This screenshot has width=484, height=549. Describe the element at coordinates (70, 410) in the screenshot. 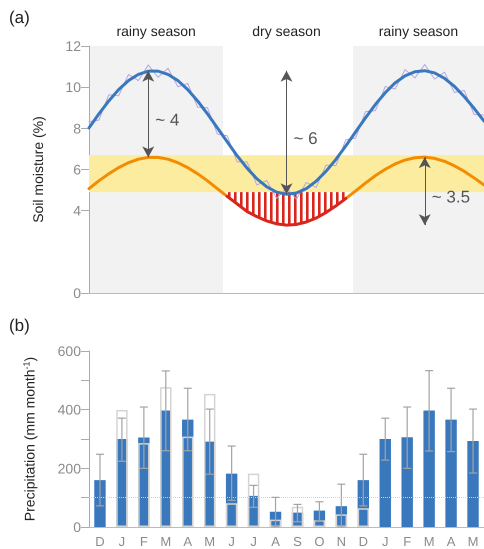

I see `y-tick-label: 400` at that location.